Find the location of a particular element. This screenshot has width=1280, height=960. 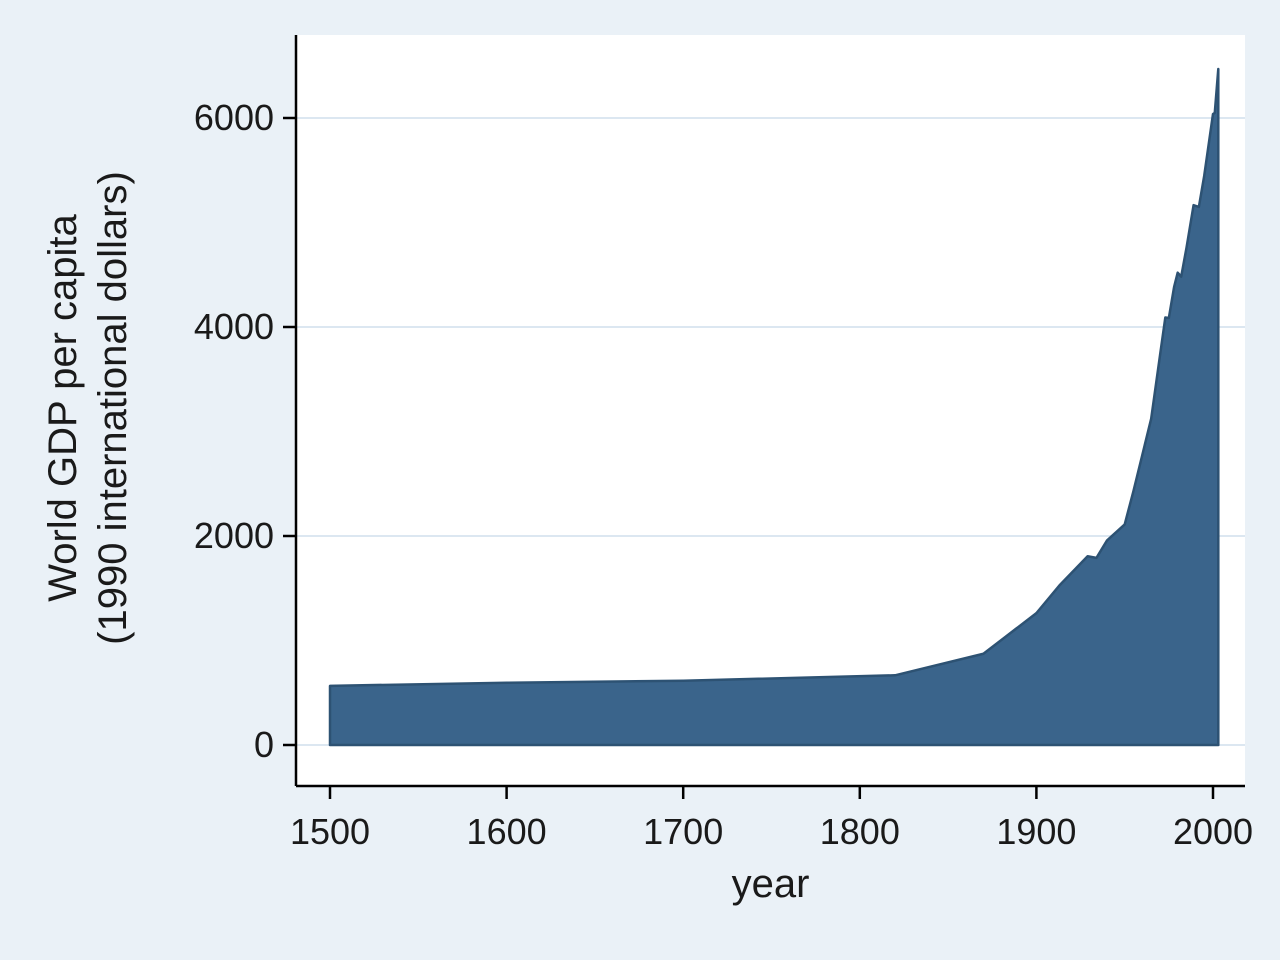

y-tick-label: 4000 is located at coordinates (234, 326).